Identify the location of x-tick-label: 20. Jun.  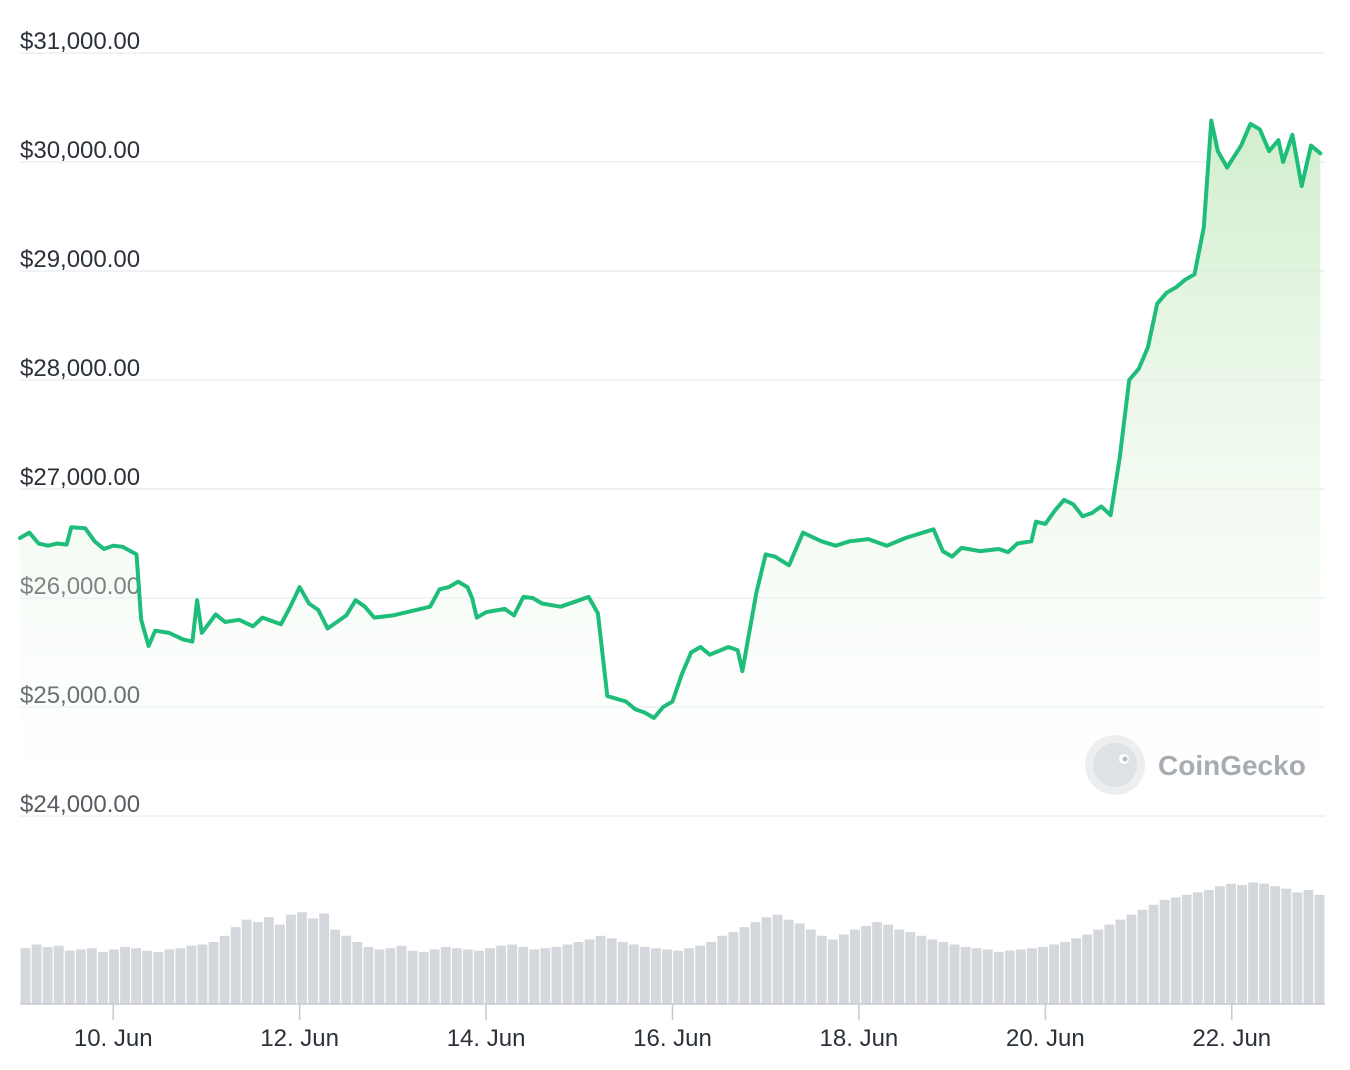
(1045, 1038).